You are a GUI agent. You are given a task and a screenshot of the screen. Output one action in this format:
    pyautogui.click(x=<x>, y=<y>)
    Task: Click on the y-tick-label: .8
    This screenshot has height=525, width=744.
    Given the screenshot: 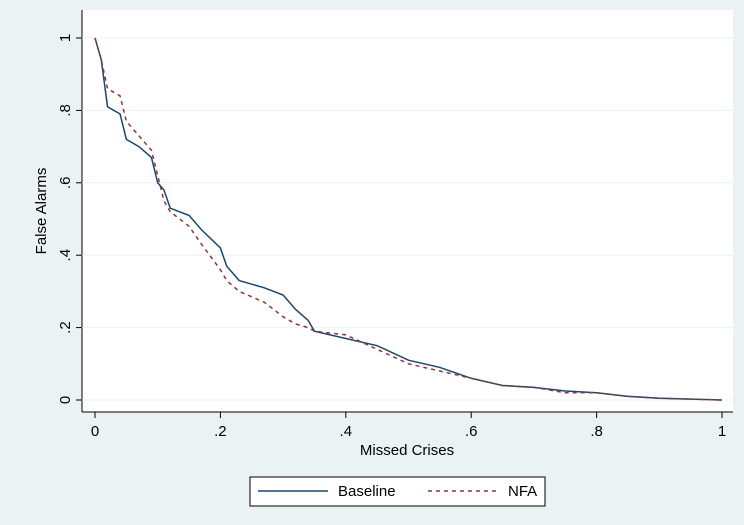 What is the action you would take?
    pyautogui.click(x=65, y=110)
    